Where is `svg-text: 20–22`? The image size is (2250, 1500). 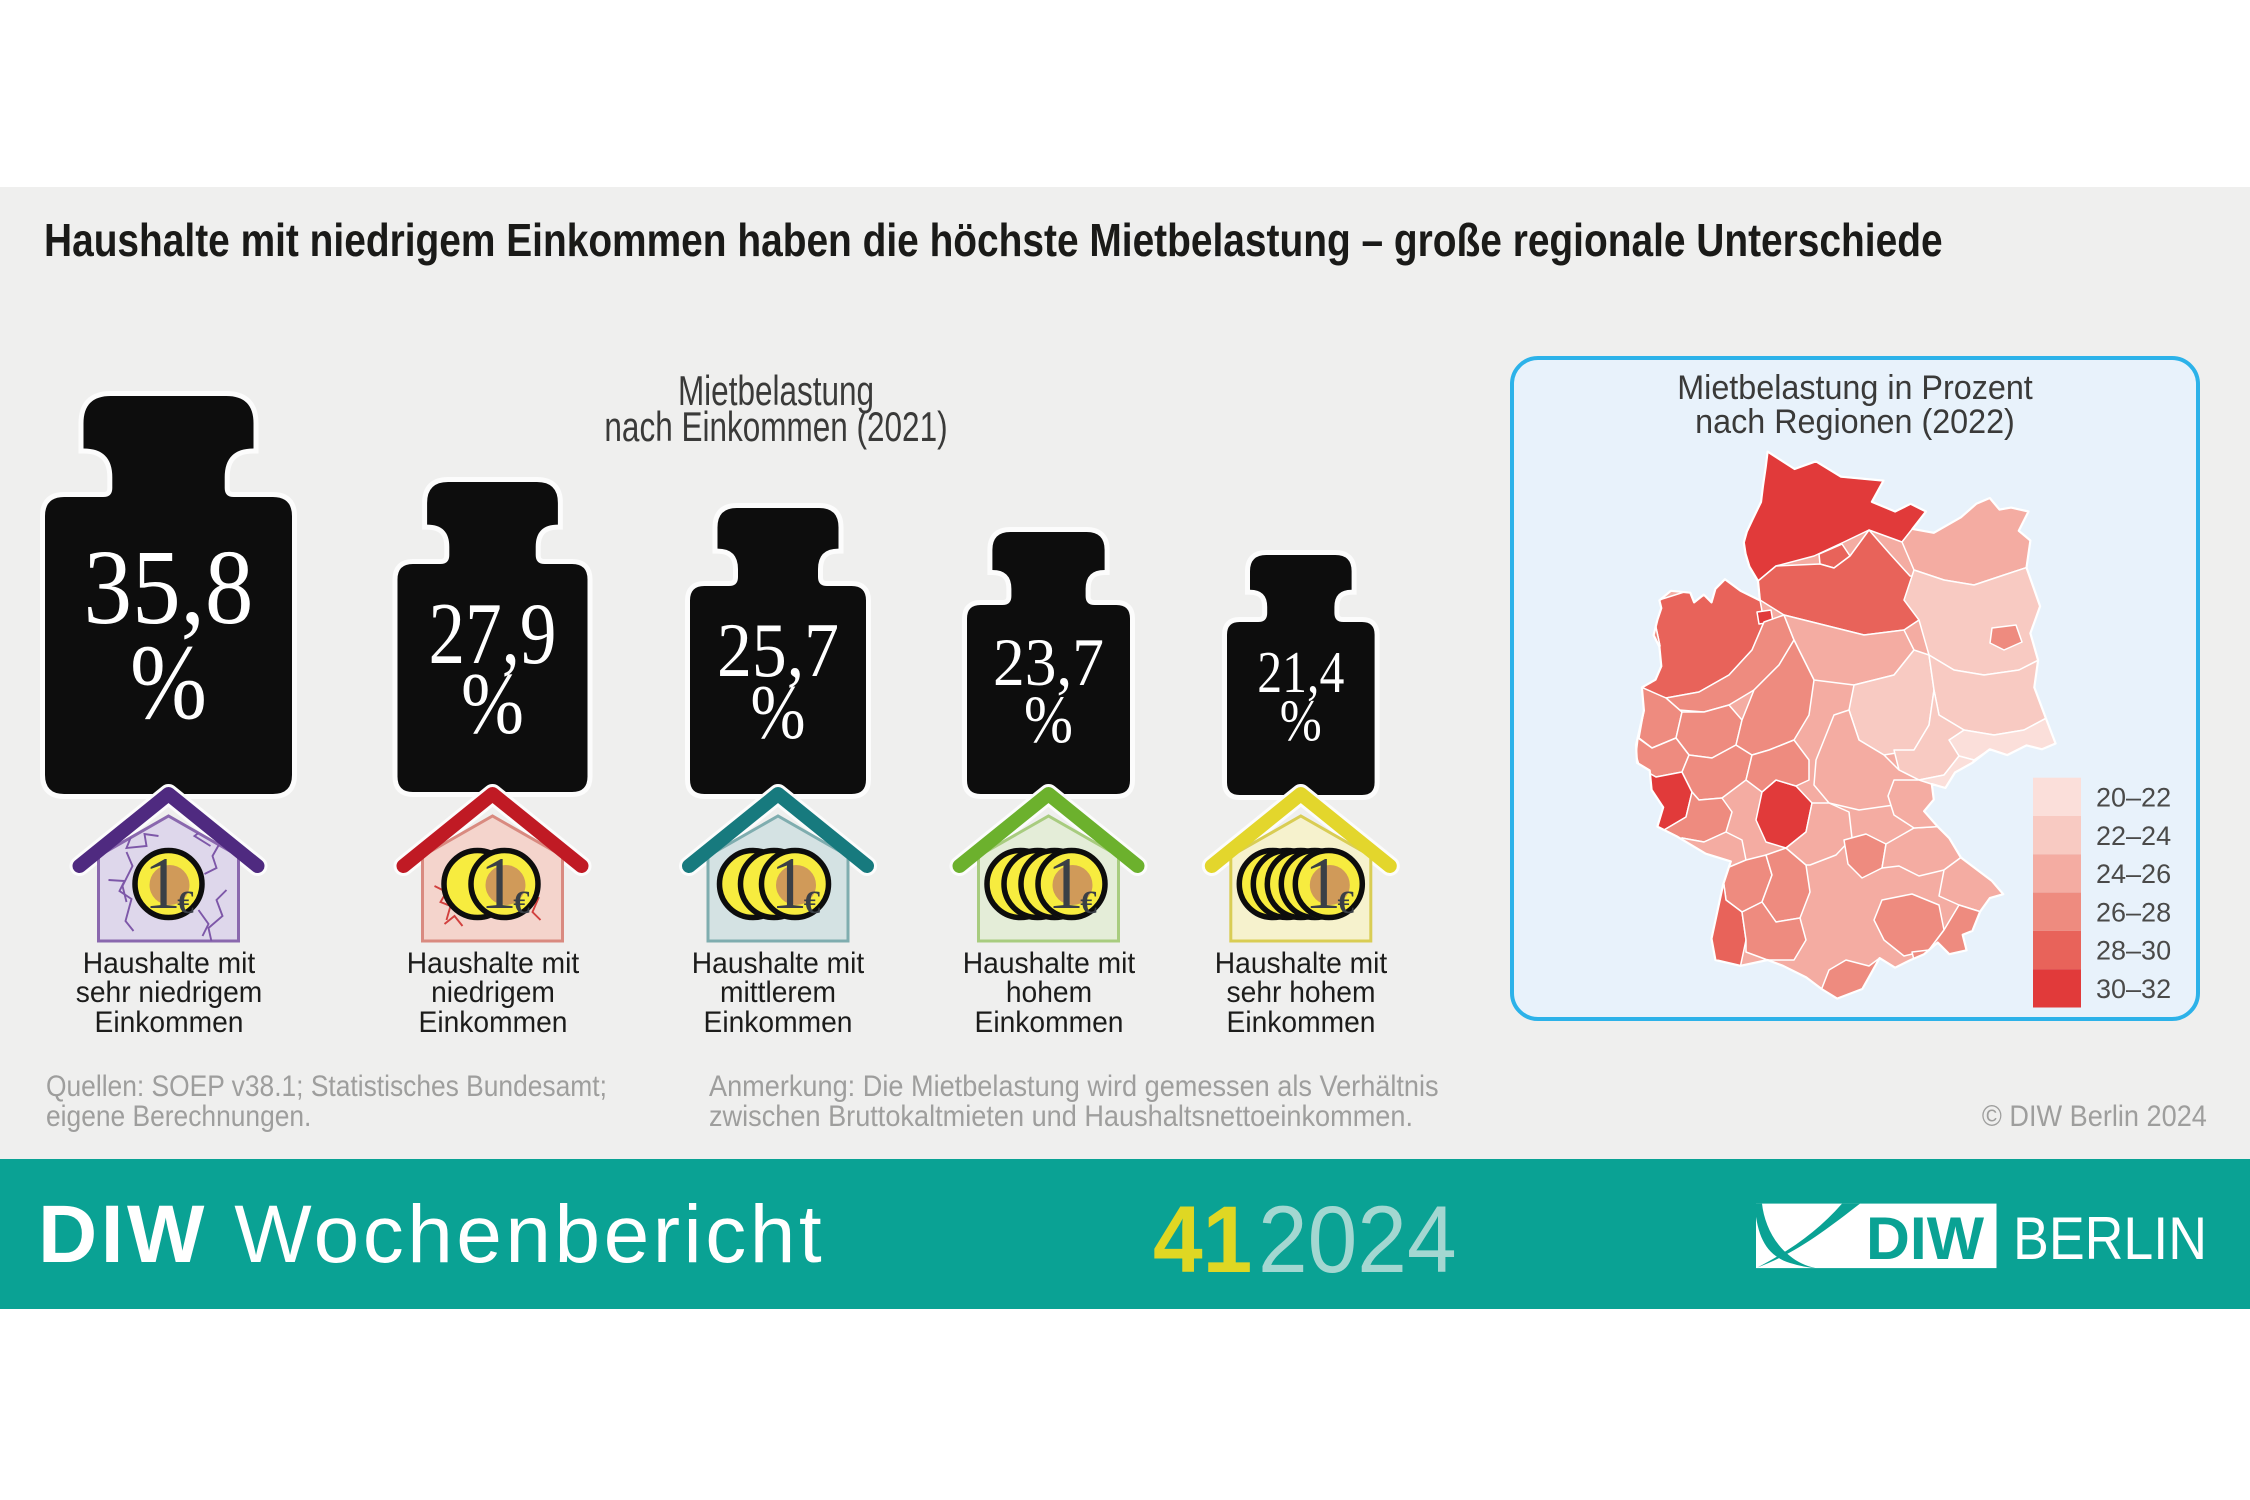 svg-text: 20–22 is located at coordinates (2133, 798).